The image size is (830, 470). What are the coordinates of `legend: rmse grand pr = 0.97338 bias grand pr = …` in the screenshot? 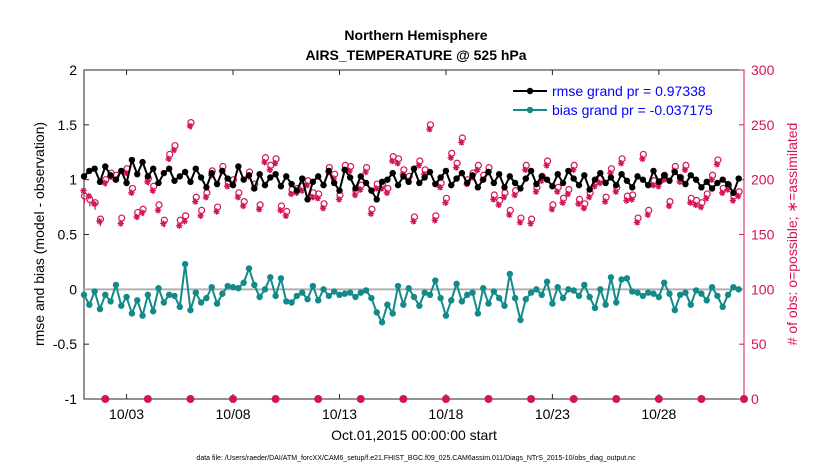 It's located at (613, 100).